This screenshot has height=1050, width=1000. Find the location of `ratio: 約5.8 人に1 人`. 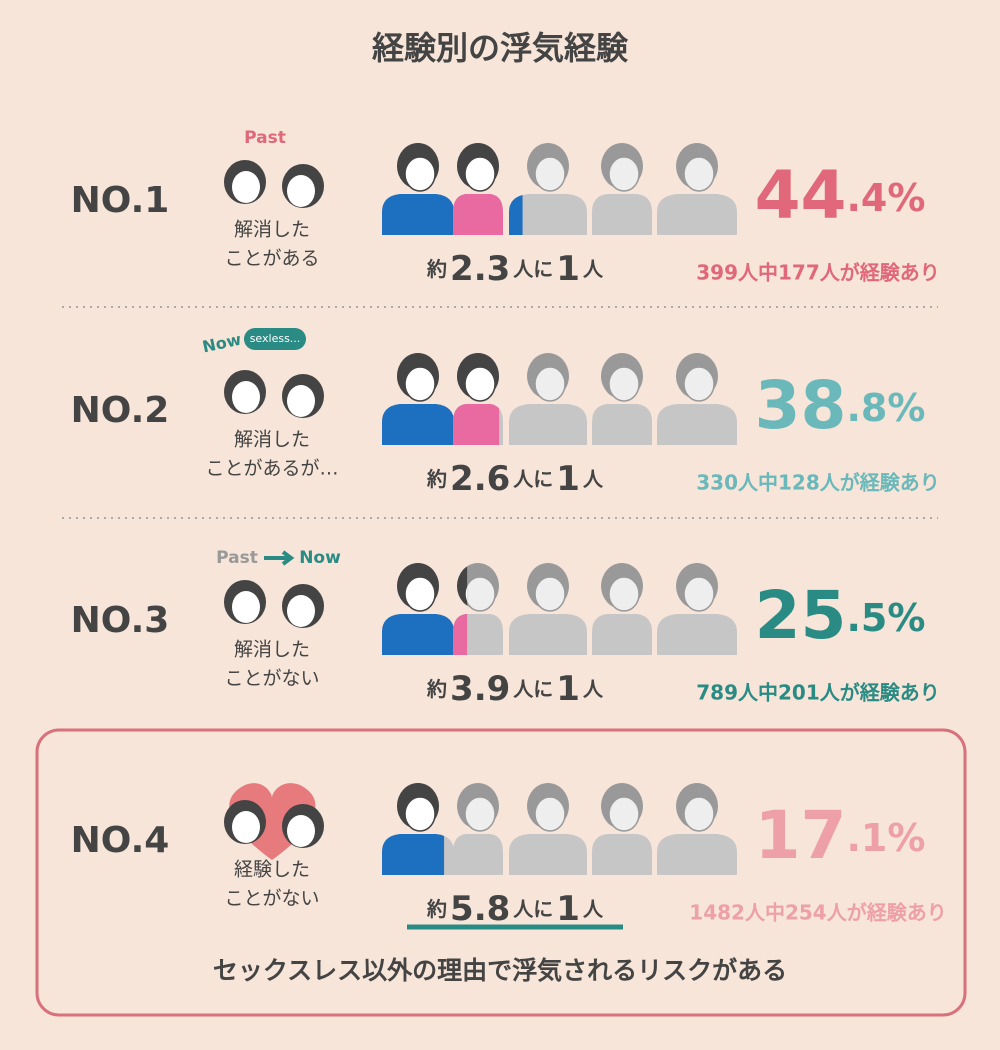

ratio: 約5.8 人に1 人 is located at coordinates (515, 909).